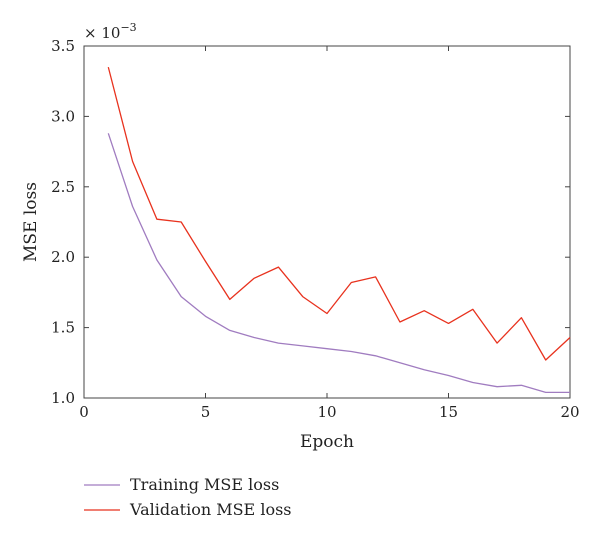 The height and width of the screenshot is (537, 600). What do you see at coordinates (31, 222) in the screenshot?
I see `y-axis-label: MSE loss` at bounding box center [31, 222].